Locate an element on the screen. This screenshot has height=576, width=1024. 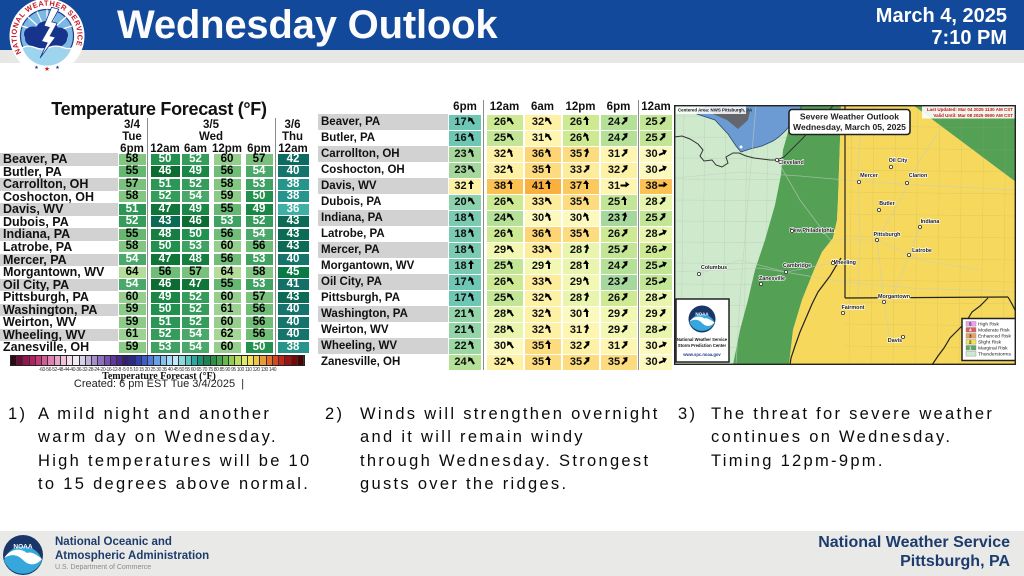
svg-text: 5 is located at coordinates (970, 324).